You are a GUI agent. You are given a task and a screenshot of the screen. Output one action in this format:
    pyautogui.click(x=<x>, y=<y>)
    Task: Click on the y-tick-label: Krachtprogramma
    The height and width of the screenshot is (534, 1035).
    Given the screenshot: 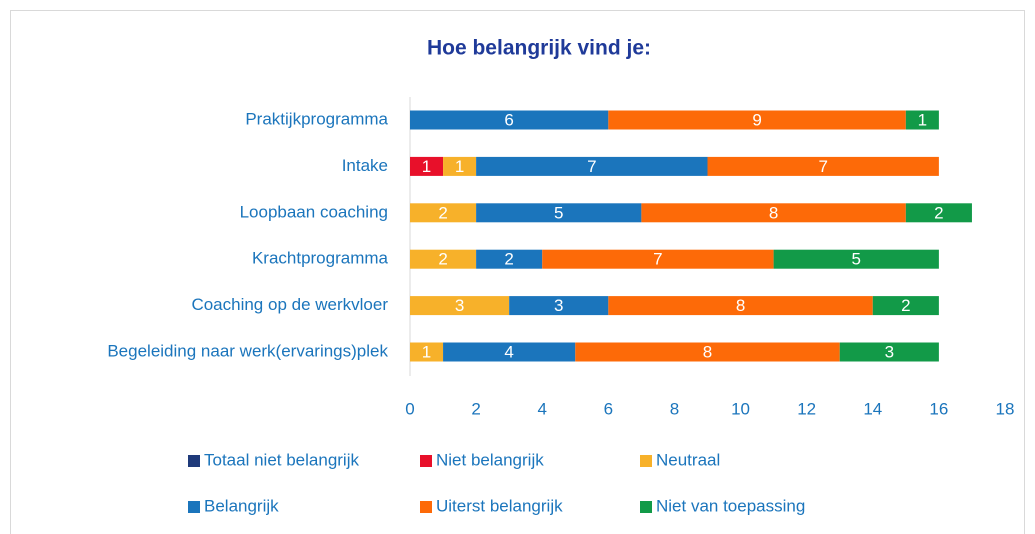 What is the action you would take?
    pyautogui.click(x=320, y=258)
    